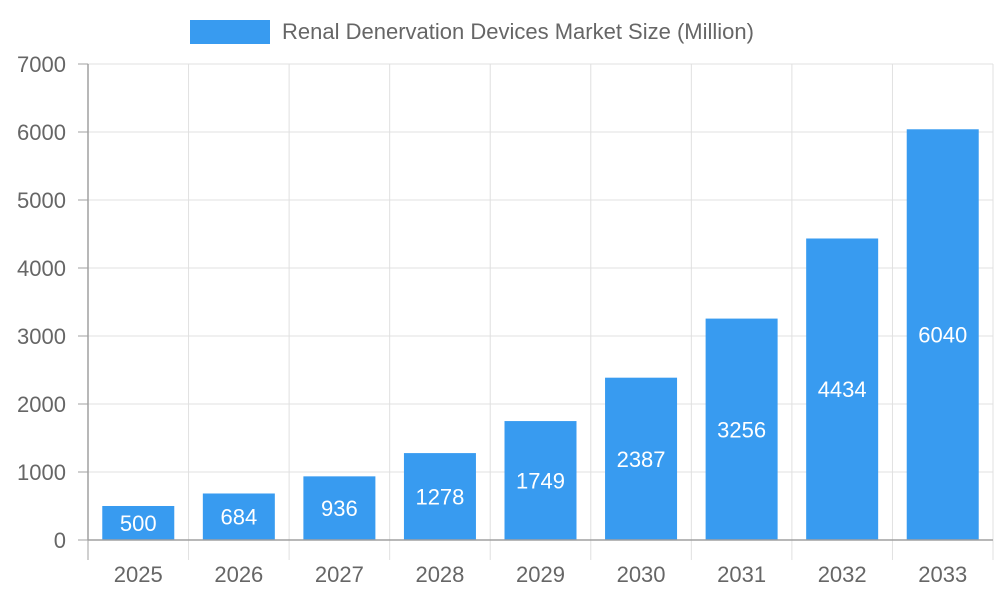 Image resolution: width=1000 pixels, height=605 pixels. What do you see at coordinates (540, 574) in the screenshot?
I see `x-tick-label: 2029` at bounding box center [540, 574].